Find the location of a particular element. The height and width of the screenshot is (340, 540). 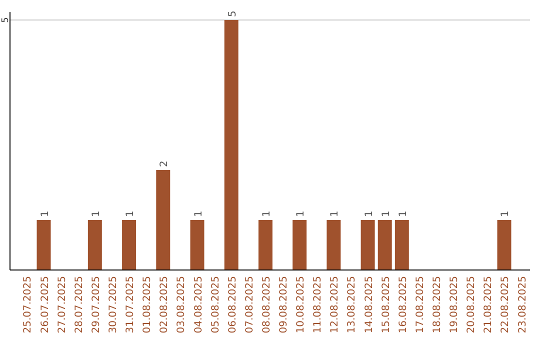

data-label: 5 is located at coordinates (232, 13).